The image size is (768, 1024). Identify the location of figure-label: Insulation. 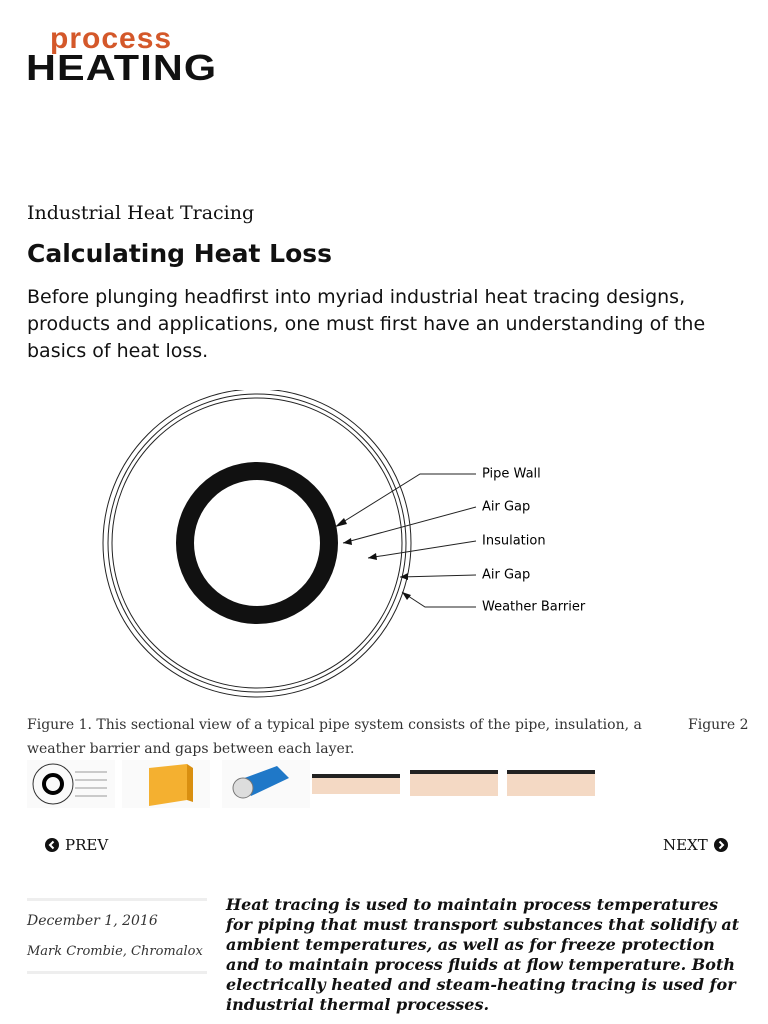
(514, 541).